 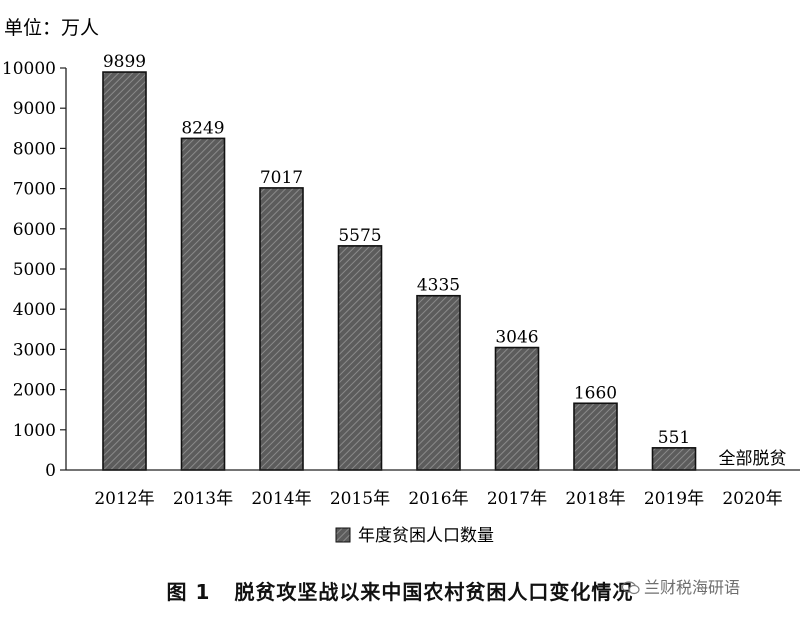 What do you see at coordinates (281, 499) in the screenshot?
I see `x-tick-label: 2014年` at bounding box center [281, 499].